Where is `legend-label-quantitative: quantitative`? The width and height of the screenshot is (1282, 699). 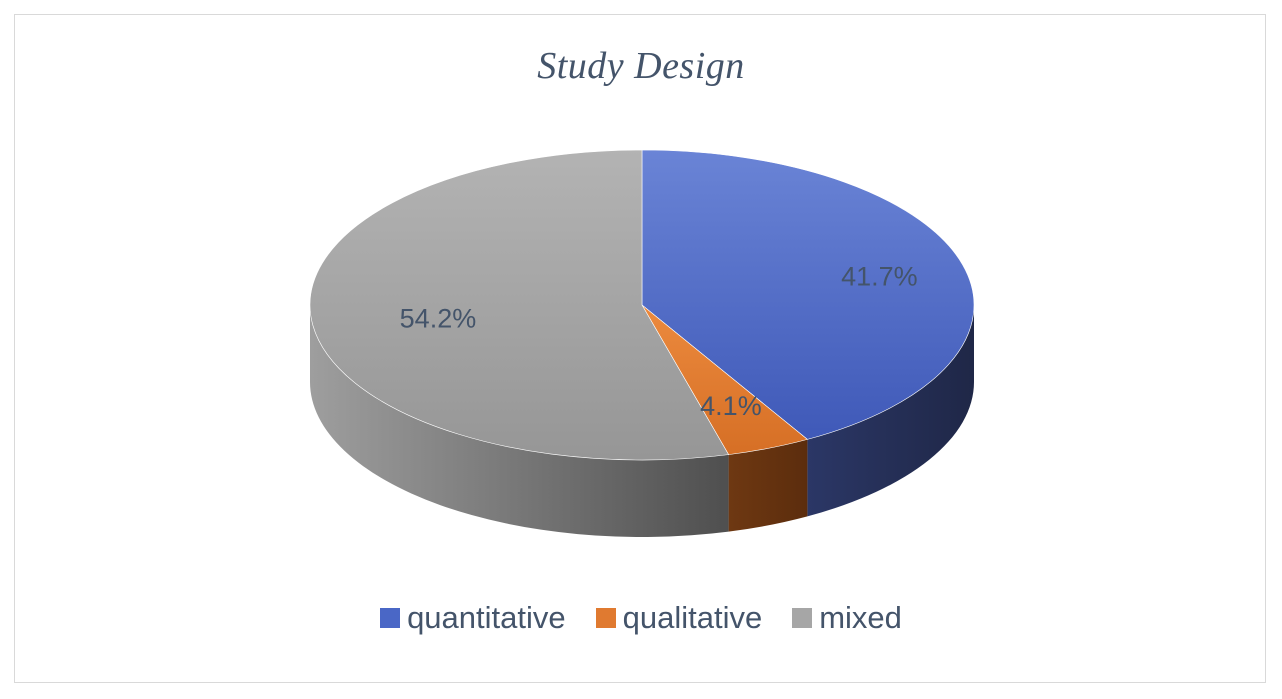
legend-label-quantitative: quantitative is located at coordinates (486, 617).